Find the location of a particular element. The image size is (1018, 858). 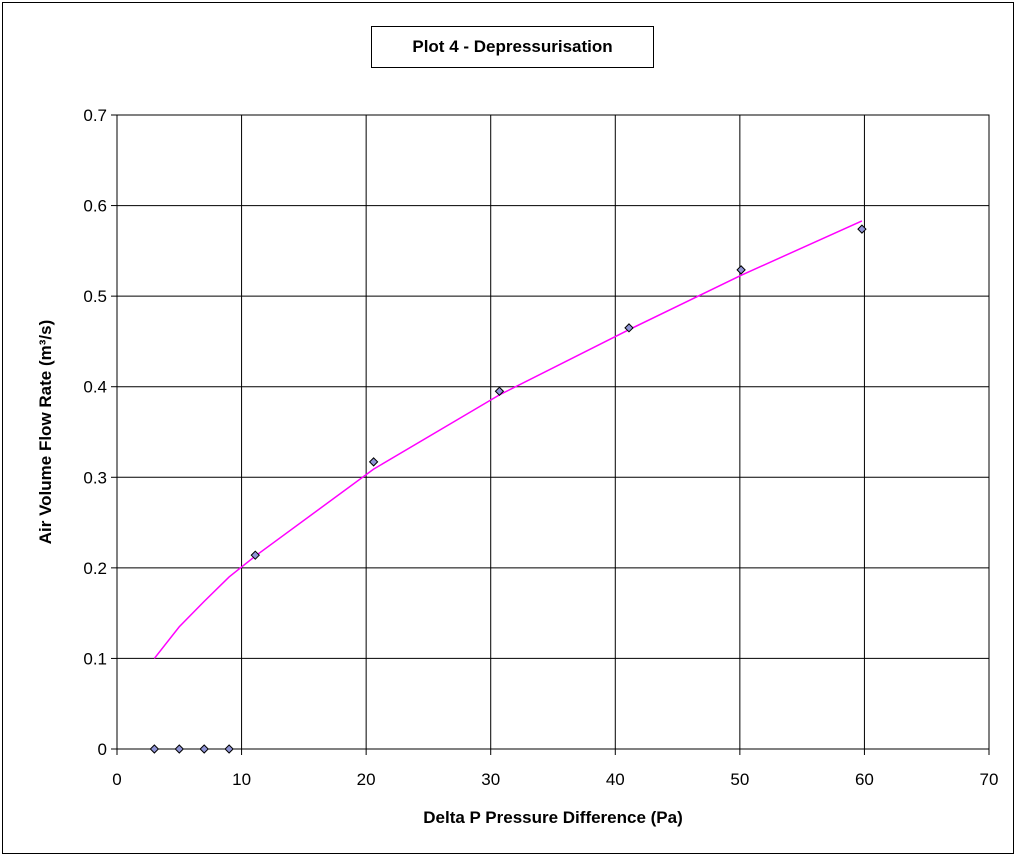

y-tick-label: 0.1 is located at coordinates (95, 658).